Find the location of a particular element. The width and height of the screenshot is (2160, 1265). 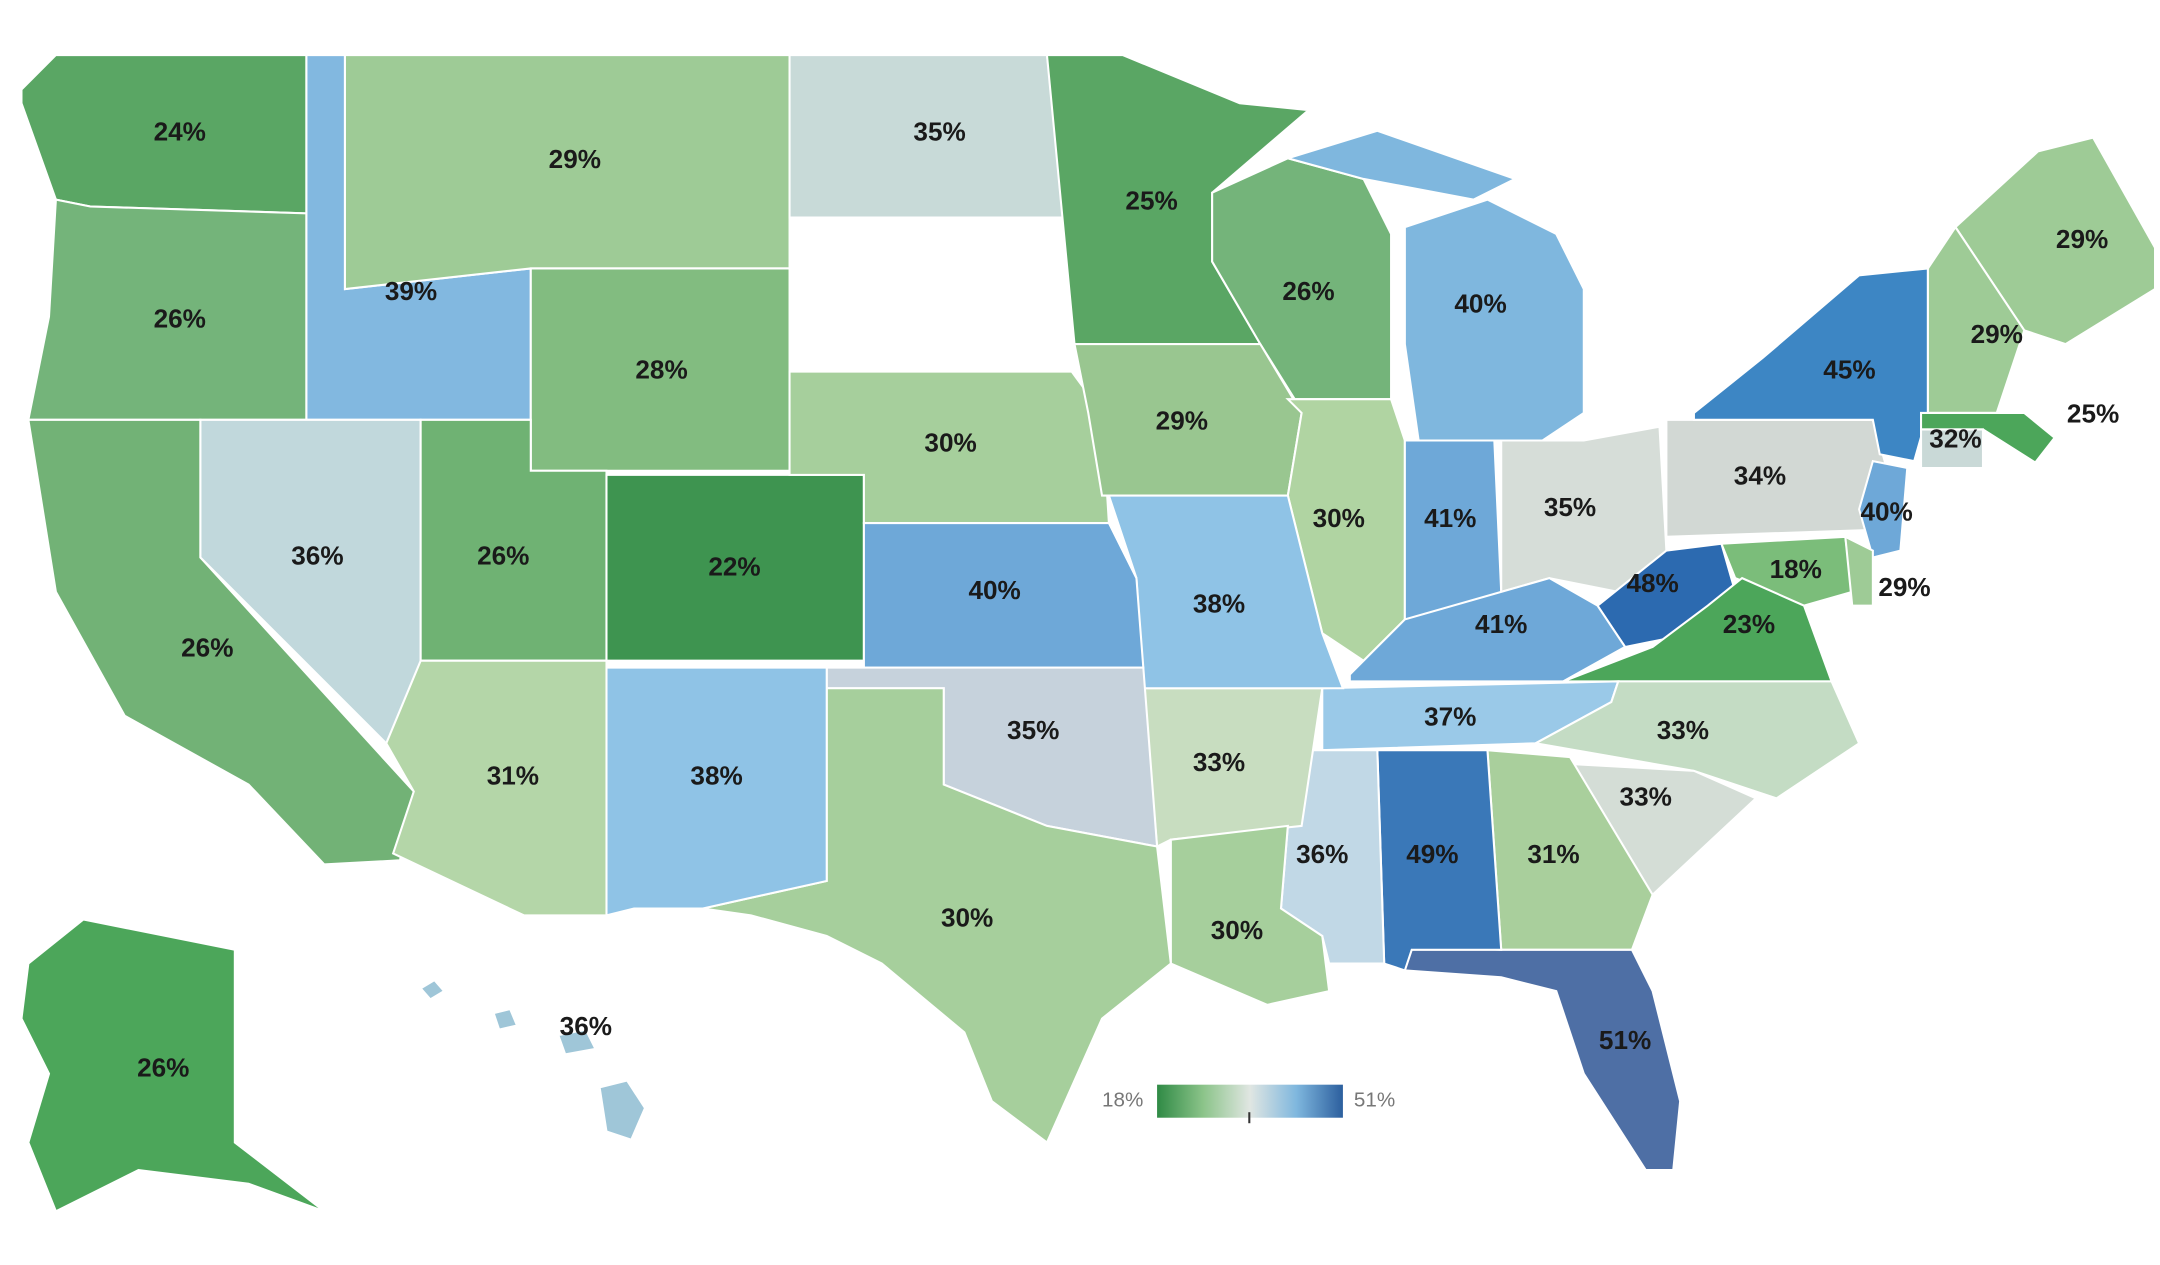

legend-max: 51% is located at coordinates (1374, 1100).